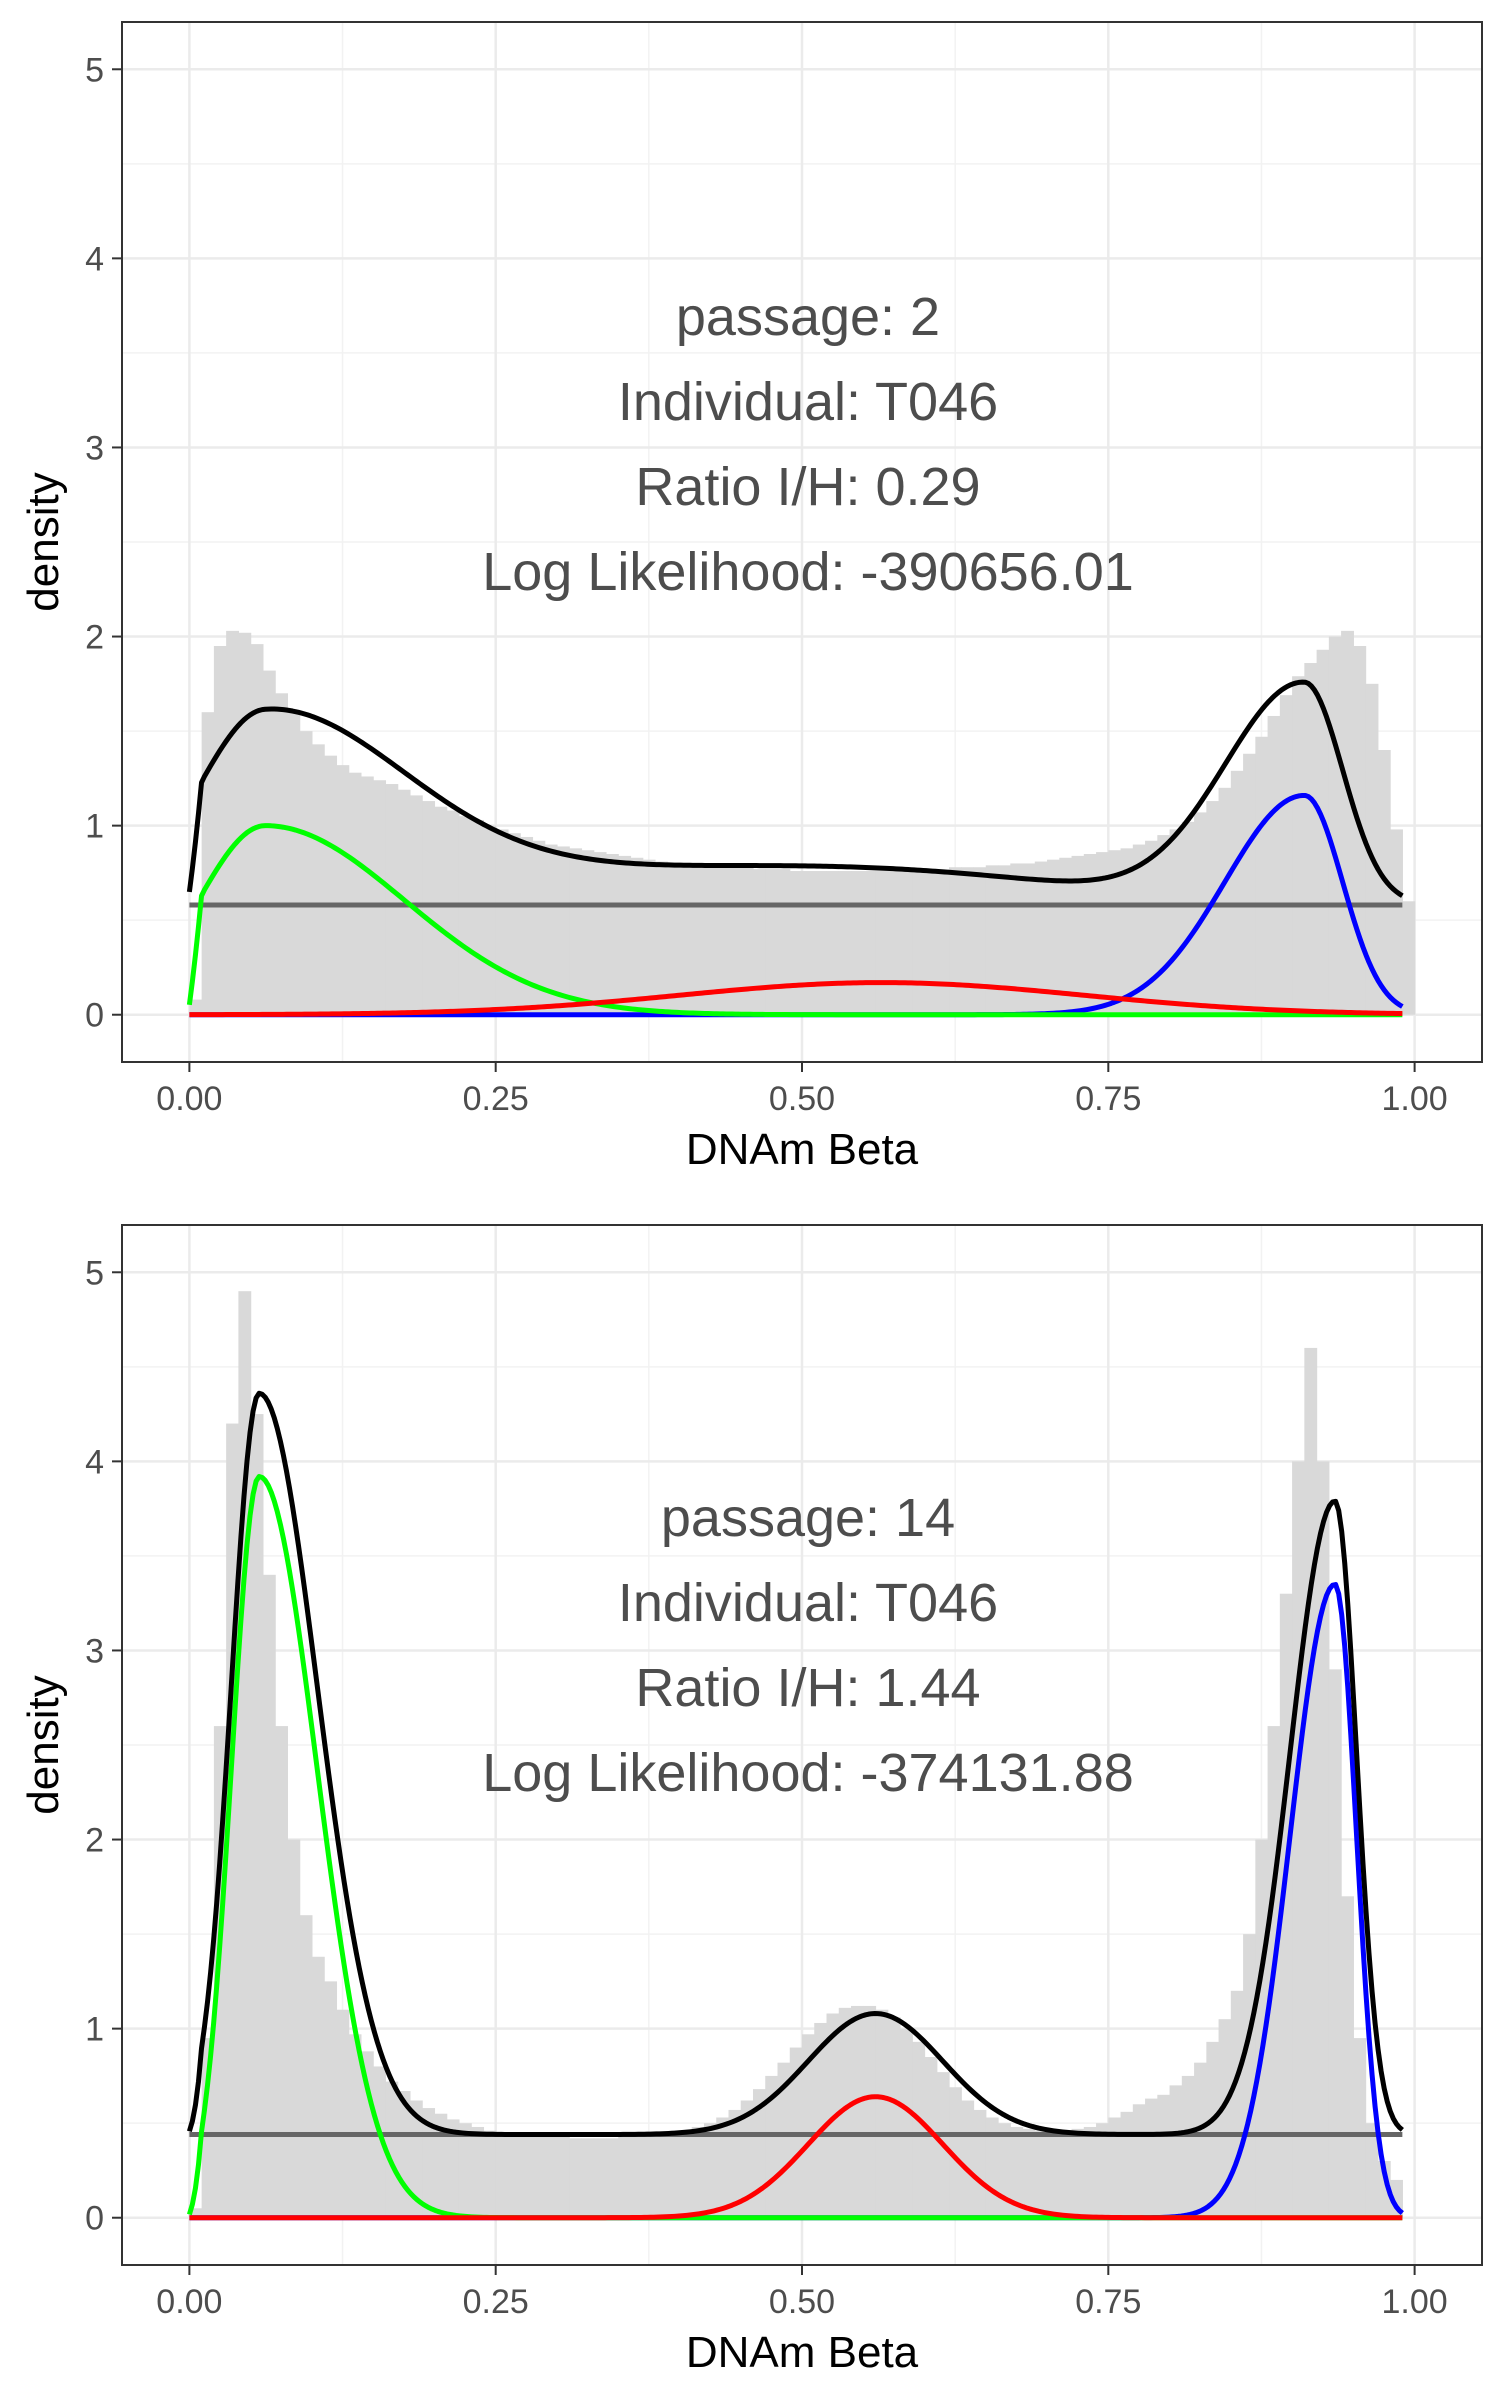 Image resolution: width=1500 pixels, height=2400 pixels. What do you see at coordinates (94, 1841) in the screenshot?
I see `y-tick-label: 2` at bounding box center [94, 1841].